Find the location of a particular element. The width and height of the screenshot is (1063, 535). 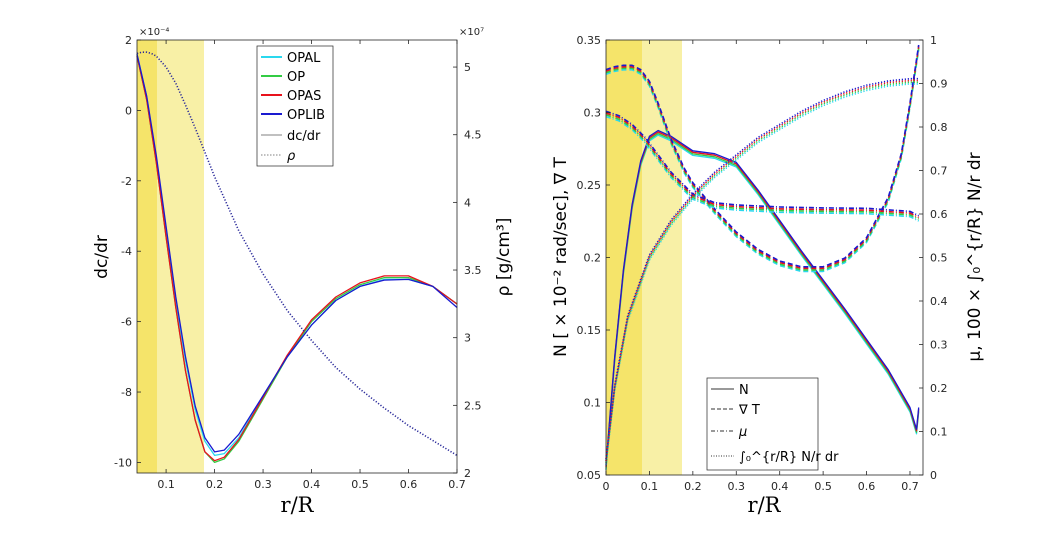

legend-label-gradt: ∇ T is located at coordinates (749, 410).